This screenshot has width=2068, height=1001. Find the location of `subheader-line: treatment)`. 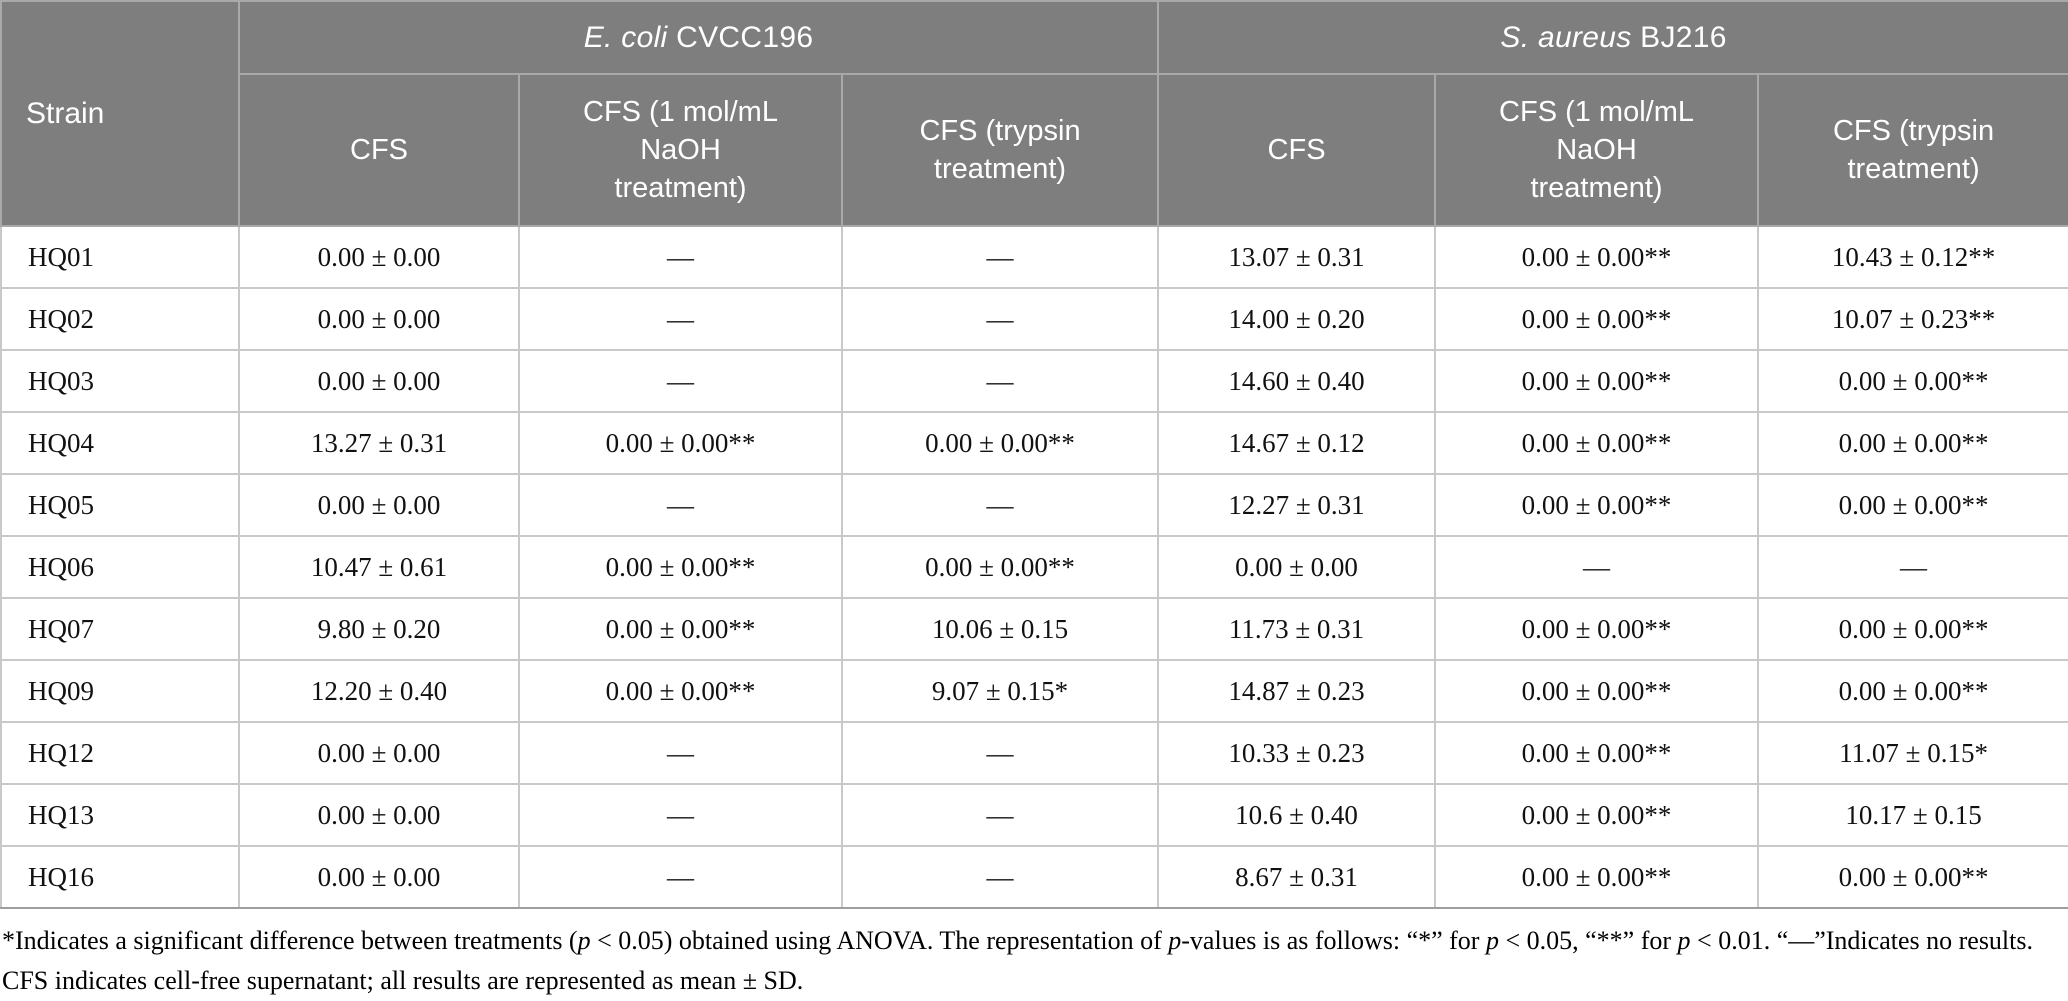

subheader-line: treatment) is located at coordinates (680, 188).